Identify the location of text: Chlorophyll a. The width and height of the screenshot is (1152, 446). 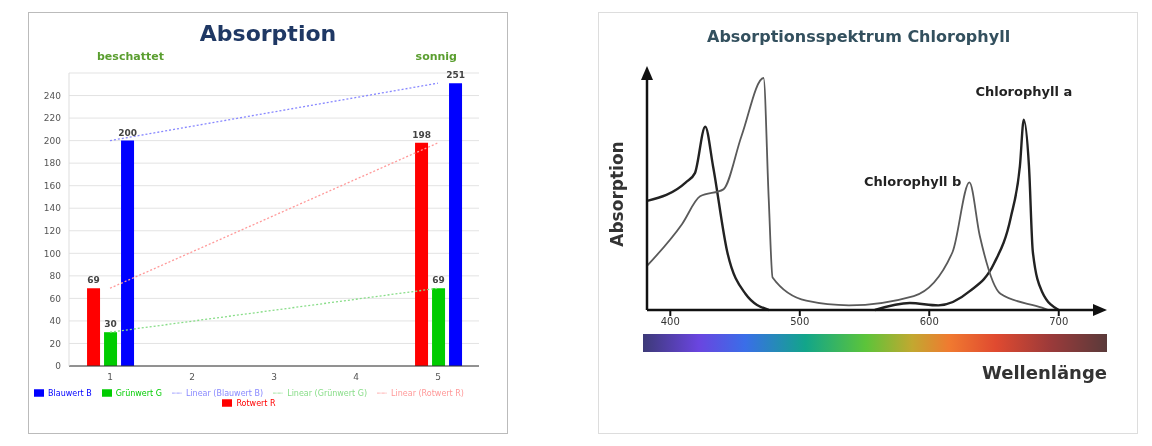
(1024, 91).